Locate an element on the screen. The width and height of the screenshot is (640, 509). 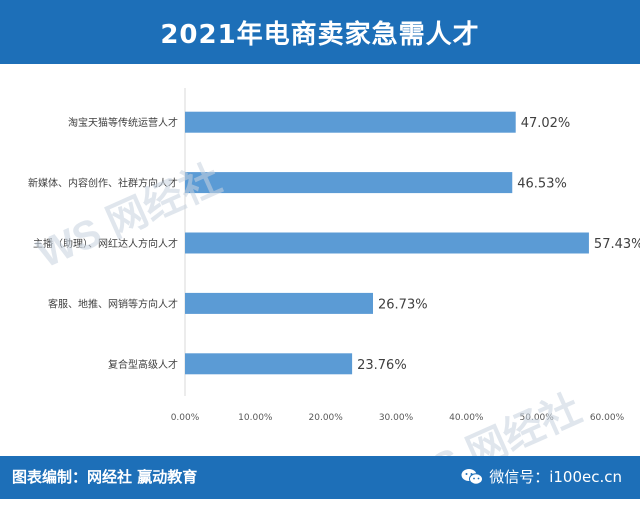
category-label: 复合型高级人才 is located at coordinates (143, 364).